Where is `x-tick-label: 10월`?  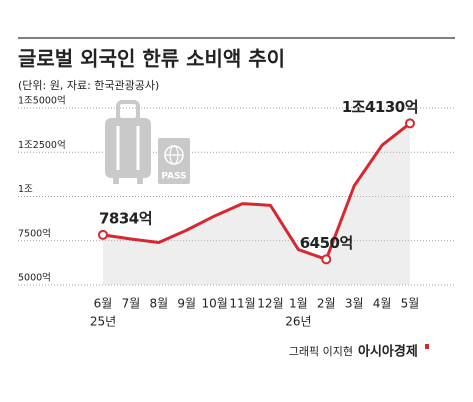
x-tick-label: 10월 is located at coordinates (214, 304).